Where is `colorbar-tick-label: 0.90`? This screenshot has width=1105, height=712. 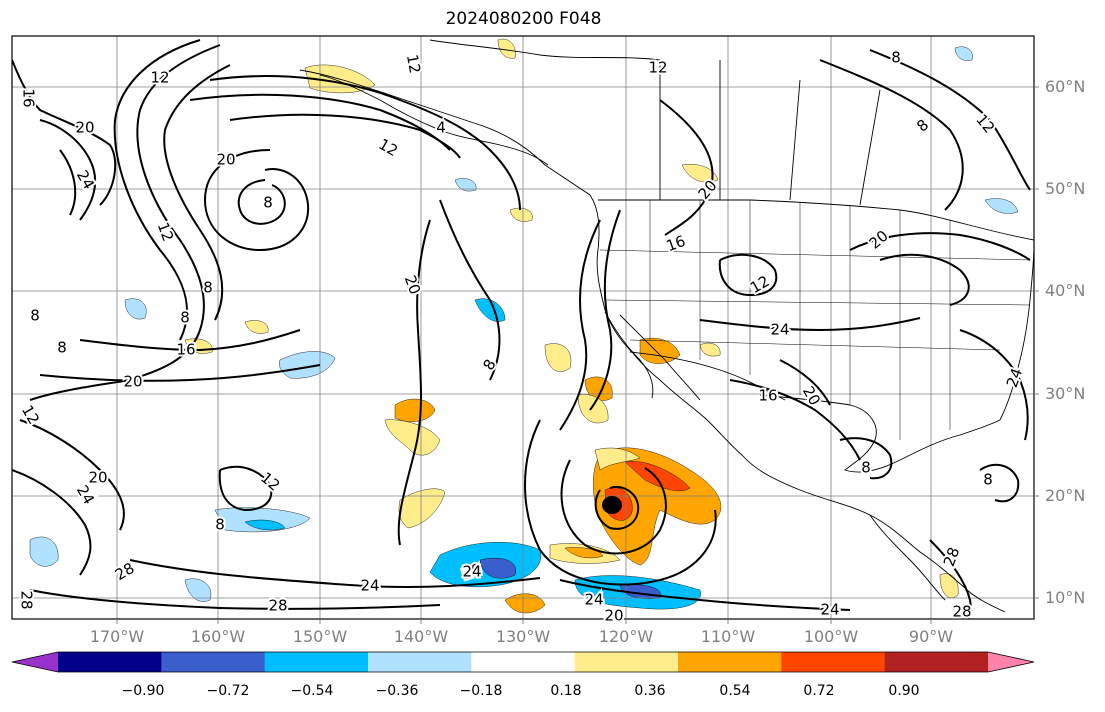
colorbar-tick-label: 0.90 is located at coordinates (904, 691).